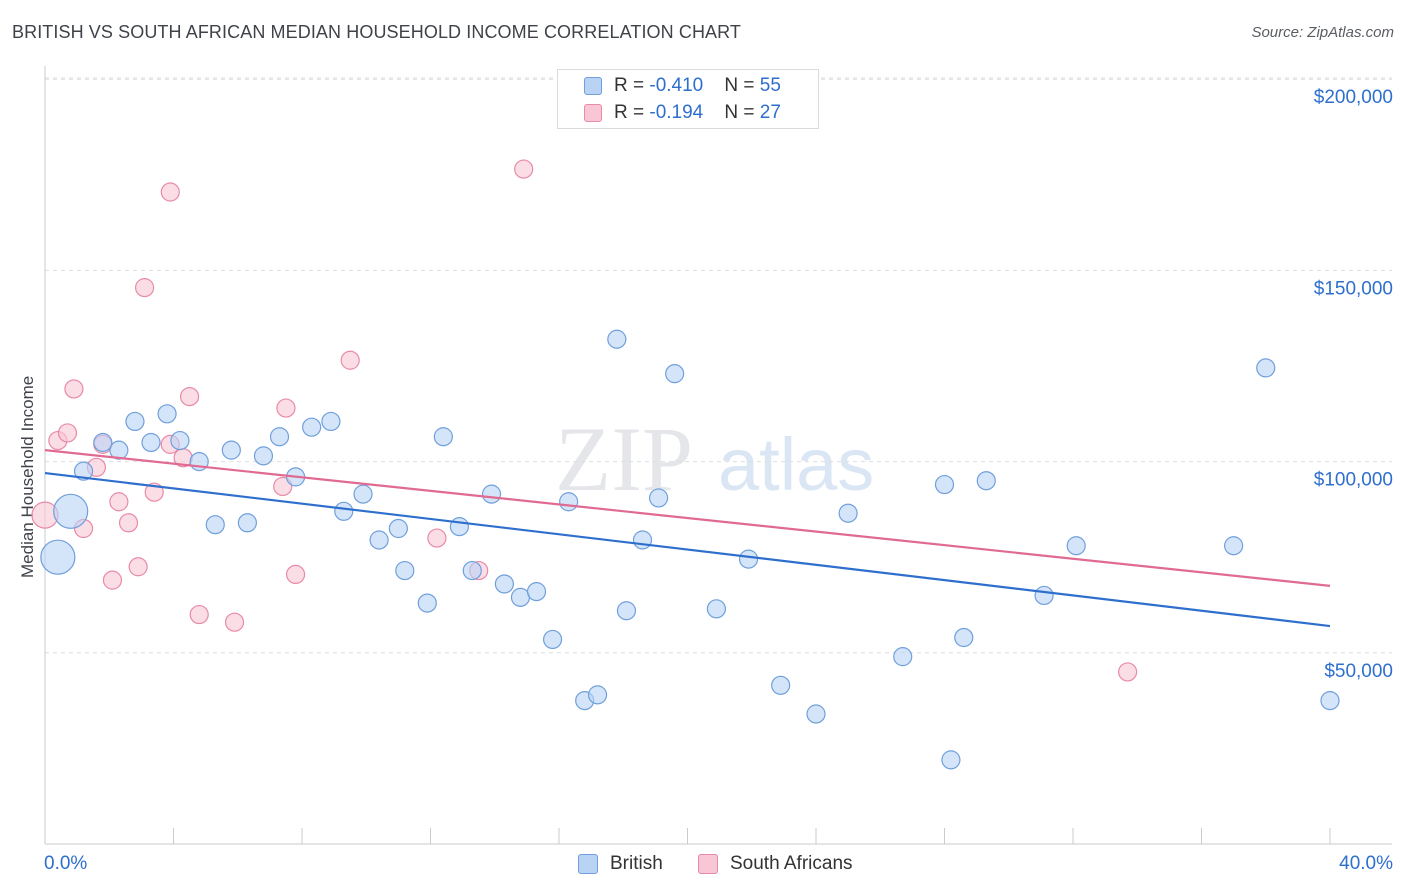 The image size is (1406, 892). I want to click on british-legend-swatch, so click(588, 864).